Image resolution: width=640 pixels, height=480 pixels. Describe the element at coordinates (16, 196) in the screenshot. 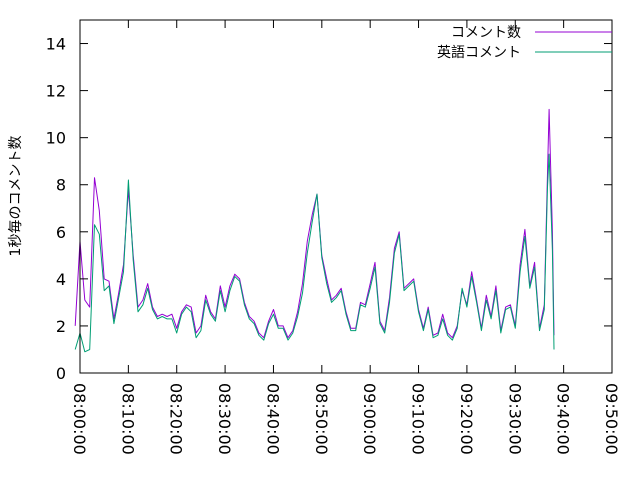

I see `y-axis-label: 1秒毎のコメント数` at that location.